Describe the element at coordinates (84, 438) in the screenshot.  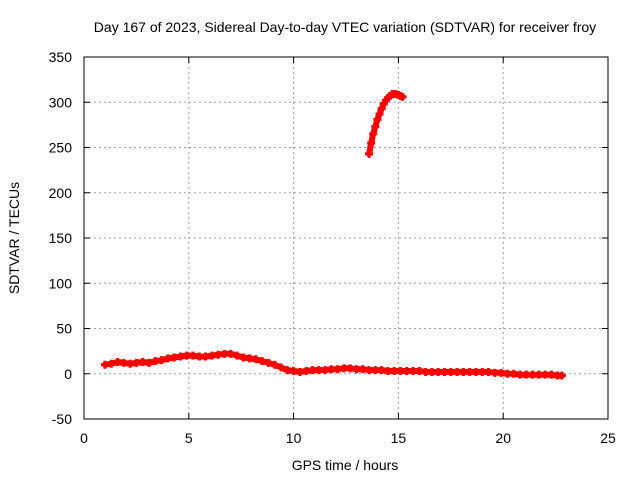
I see `x-tick-label: 0` at that location.